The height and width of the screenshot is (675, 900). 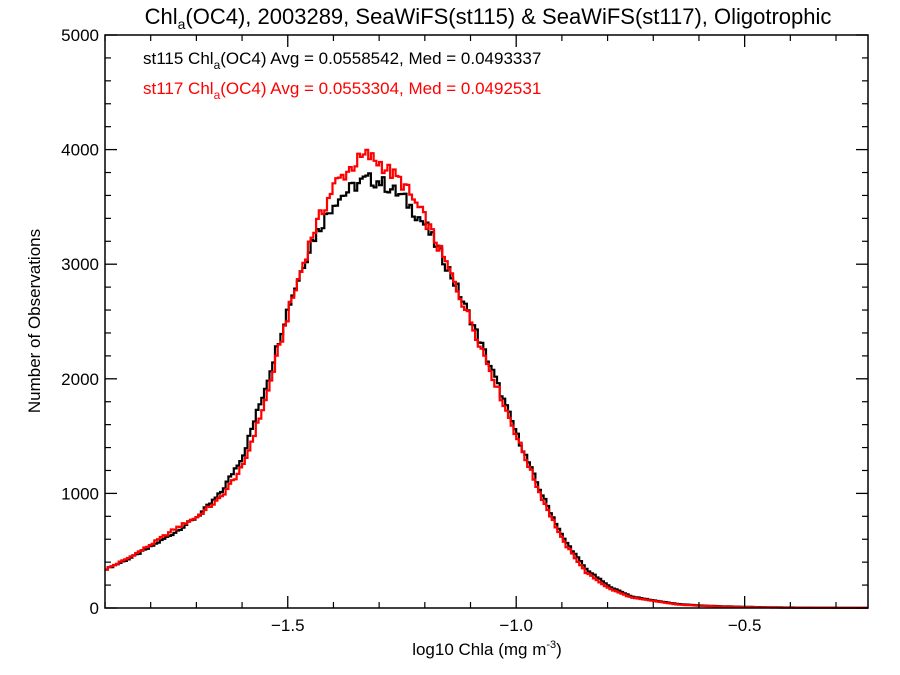 I want to click on y-tick-label: 2000, so click(x=80, y=379).